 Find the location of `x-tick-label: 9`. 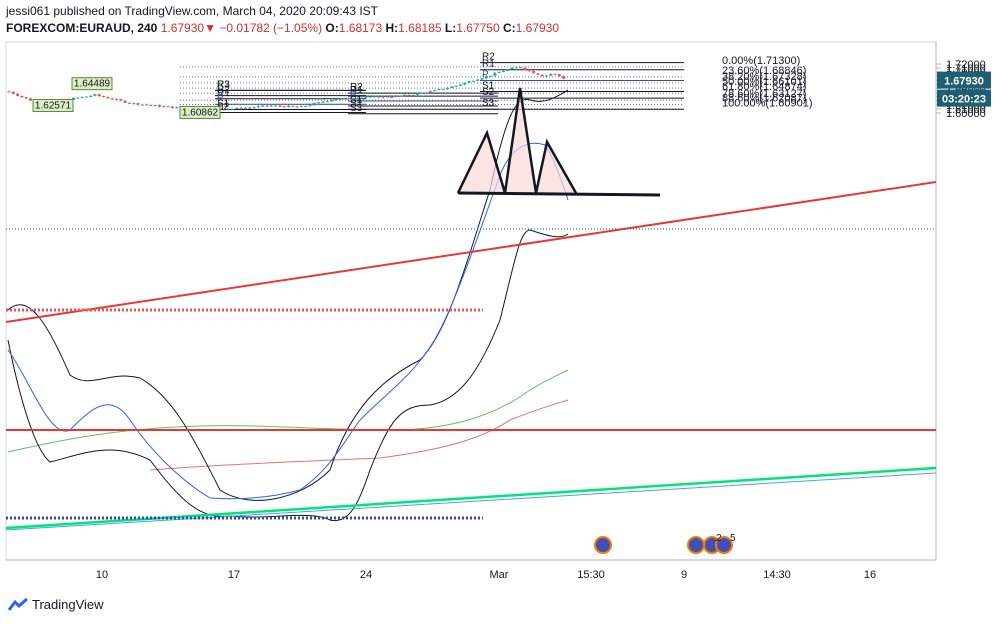

x-tick-label: 9 is located at coordinates (684, 575).